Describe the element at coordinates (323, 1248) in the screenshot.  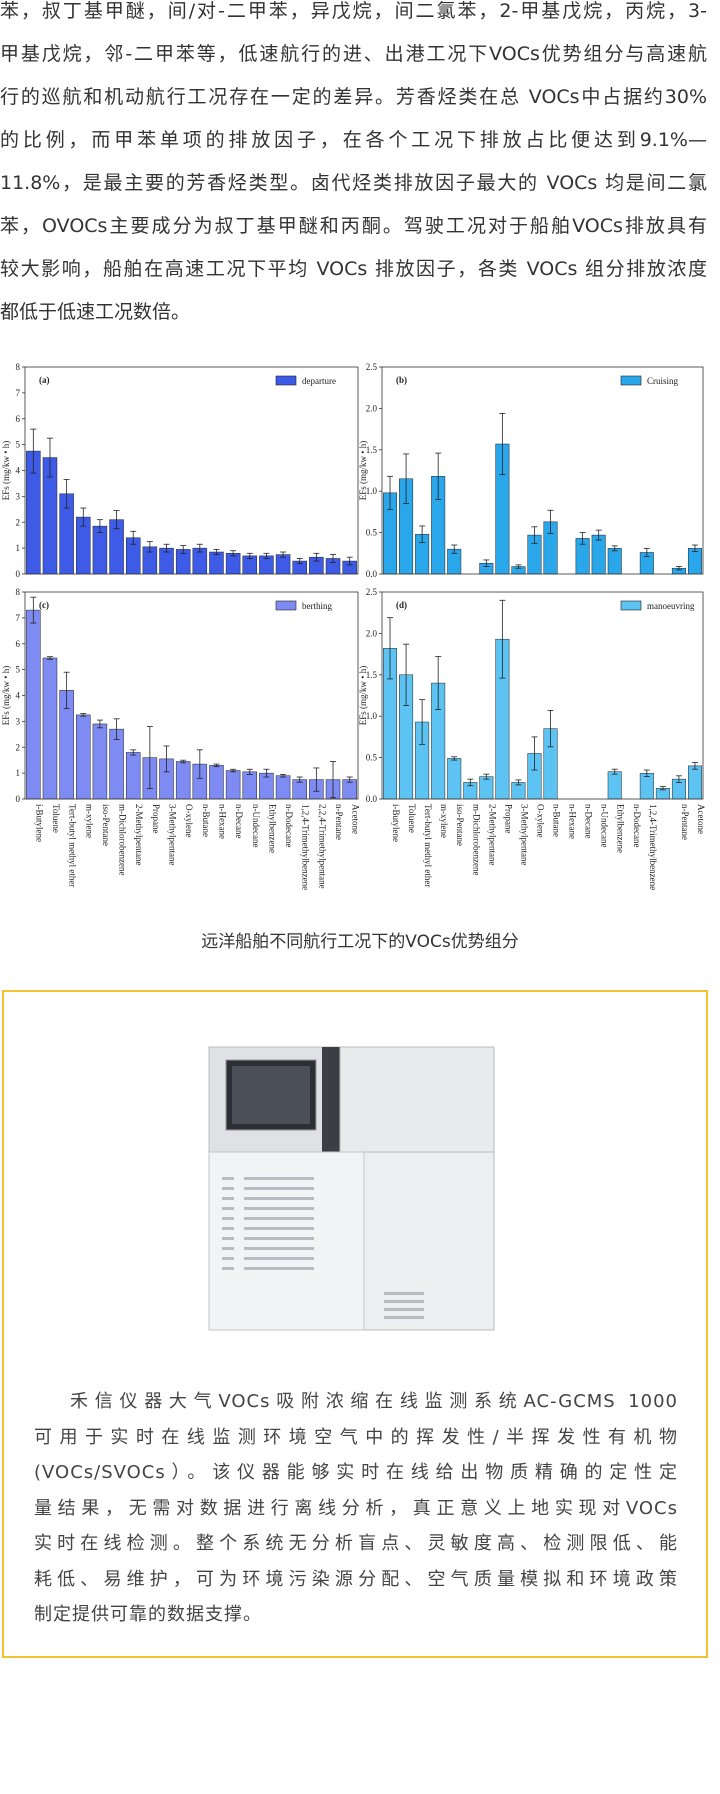
I see `vents` at that location.